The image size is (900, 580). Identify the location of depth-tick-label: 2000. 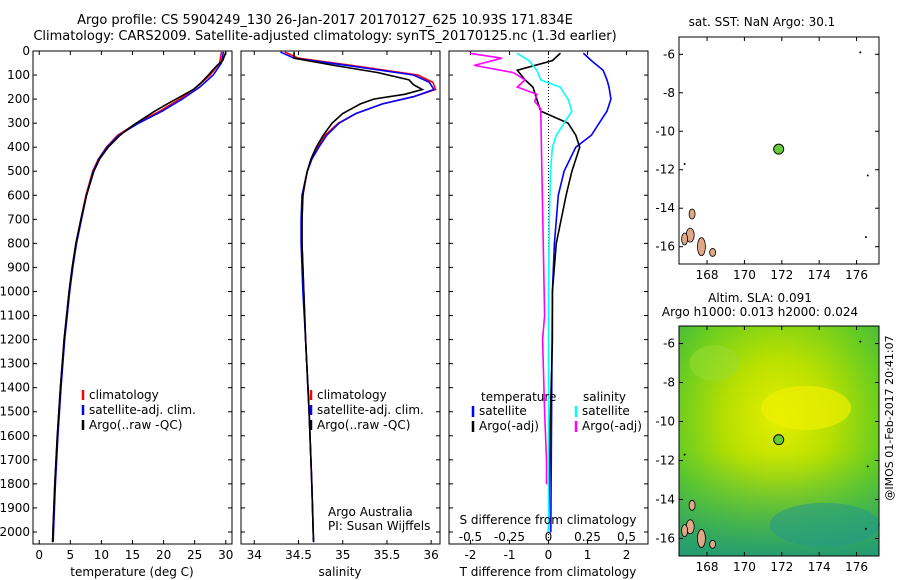
(15, 532).